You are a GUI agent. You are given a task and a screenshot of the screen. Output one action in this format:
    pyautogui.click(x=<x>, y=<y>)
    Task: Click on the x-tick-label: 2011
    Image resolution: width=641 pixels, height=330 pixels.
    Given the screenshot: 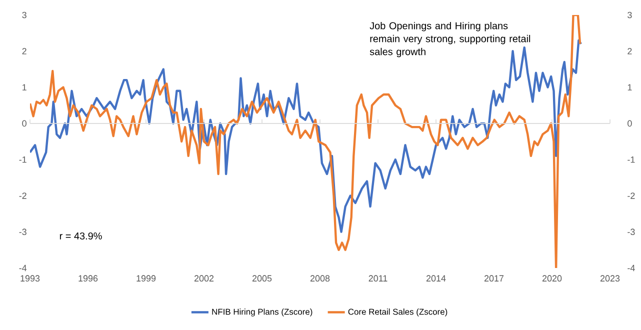 What is the action you would take?
    pyautogui.click(x=378, y=278)
    